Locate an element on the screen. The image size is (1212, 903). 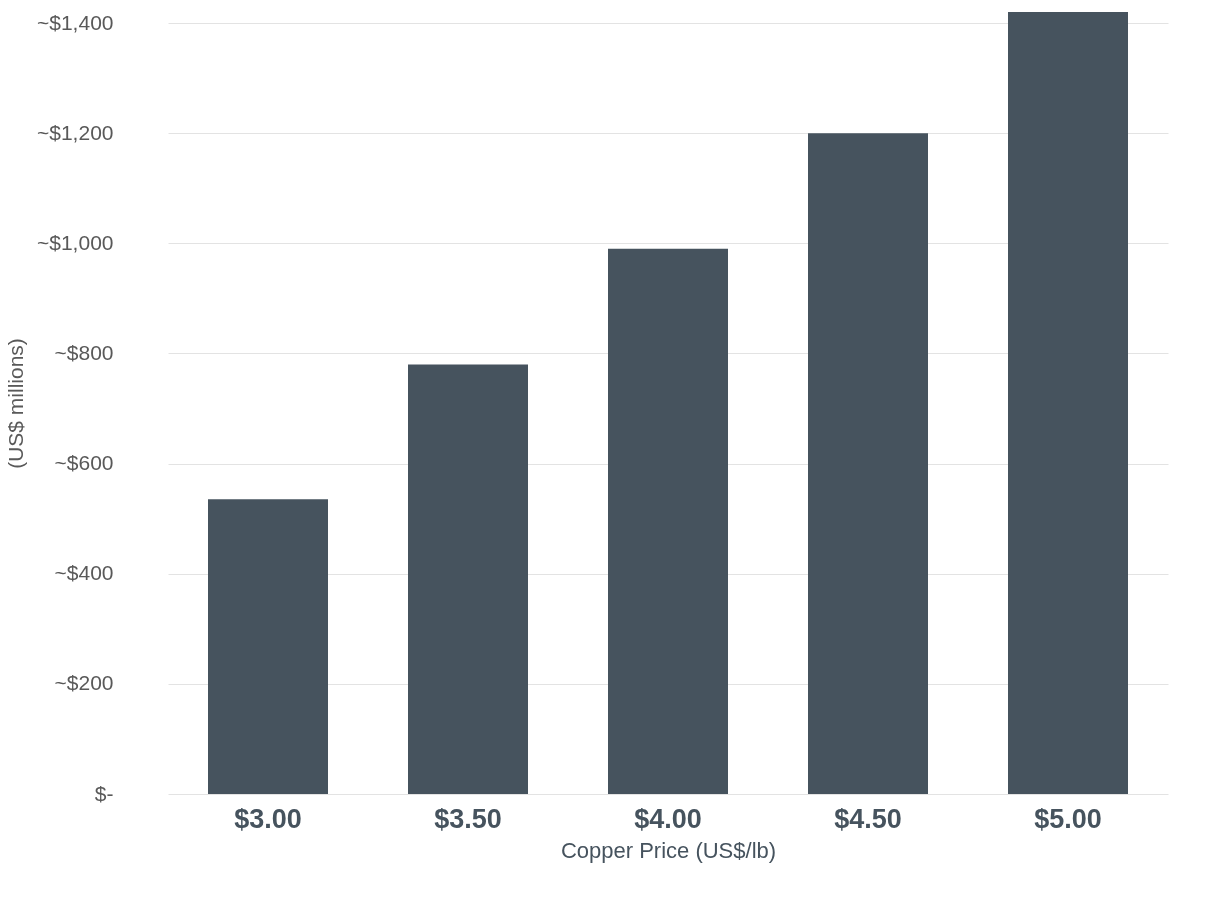
x-tick-label: $4.50 is located at coordinates (868, 818).